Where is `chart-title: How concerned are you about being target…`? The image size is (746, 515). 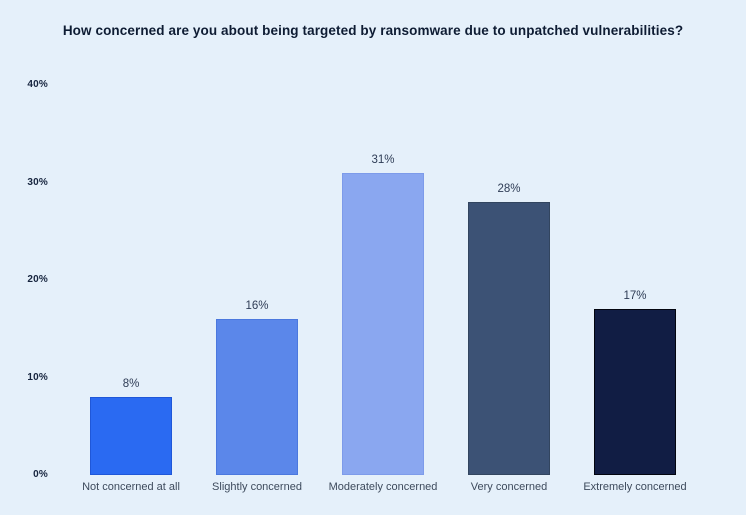
chart-title: How concerned are you about being target… is located at coordinates (373, 30).